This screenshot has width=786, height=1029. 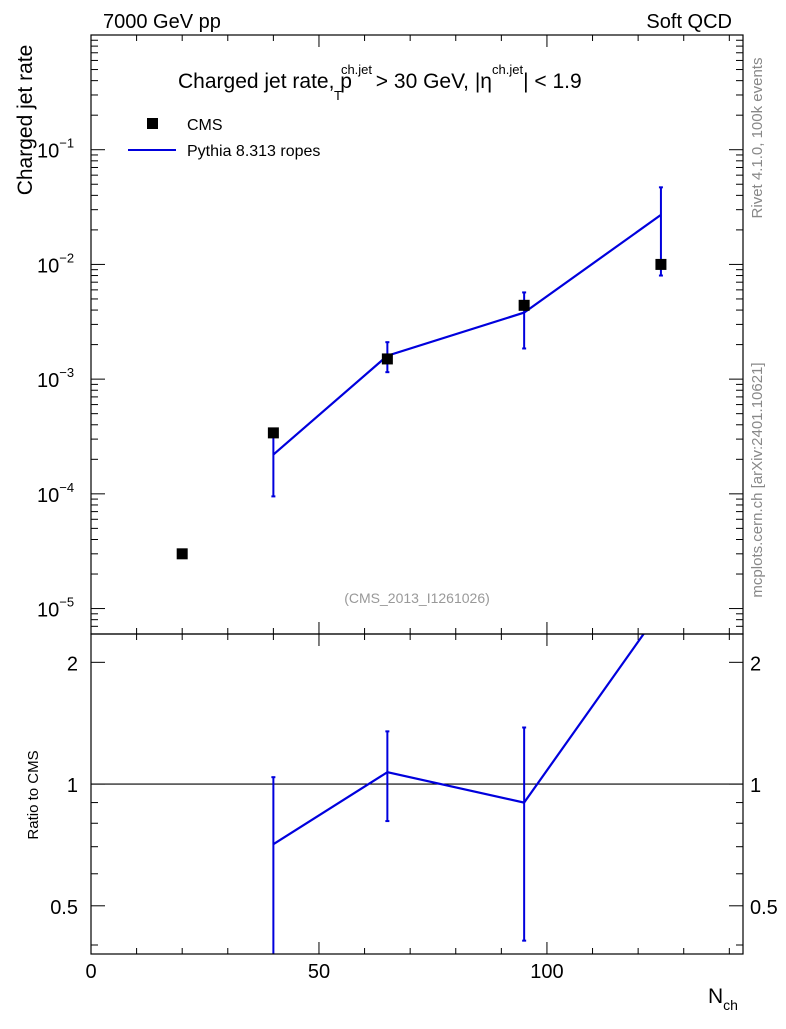 I want to click on x-axis-title-sub: ch, so click(x=730, y=1005).